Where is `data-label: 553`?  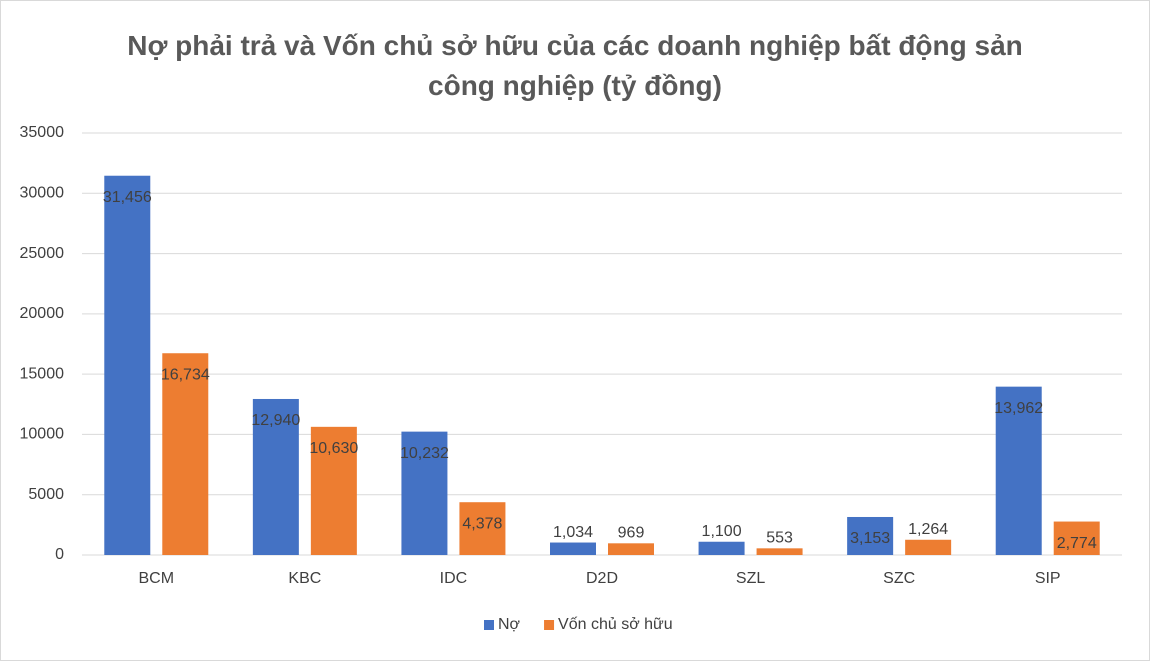
data-label: 553 is located at coordinates (779, 538).